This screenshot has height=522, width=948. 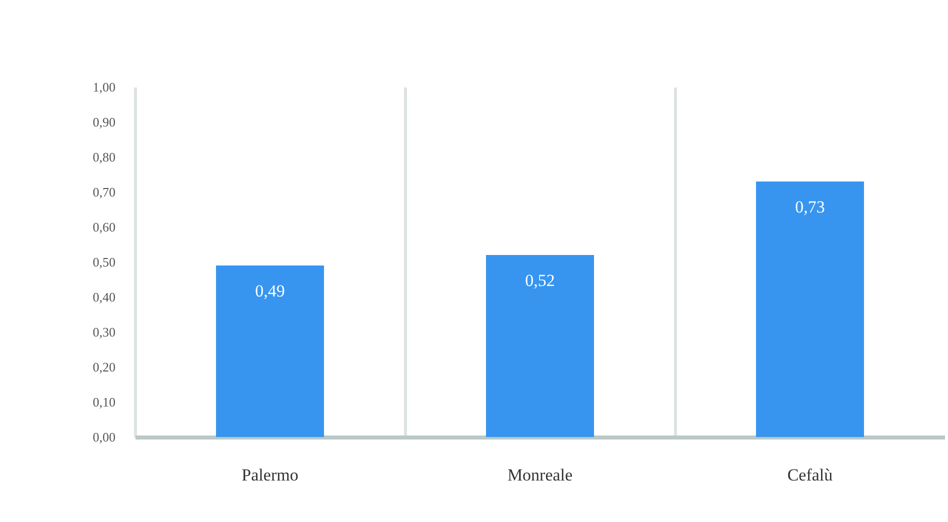 I want to click on y-tick-label: 0,10, so click(x=104, y=402).